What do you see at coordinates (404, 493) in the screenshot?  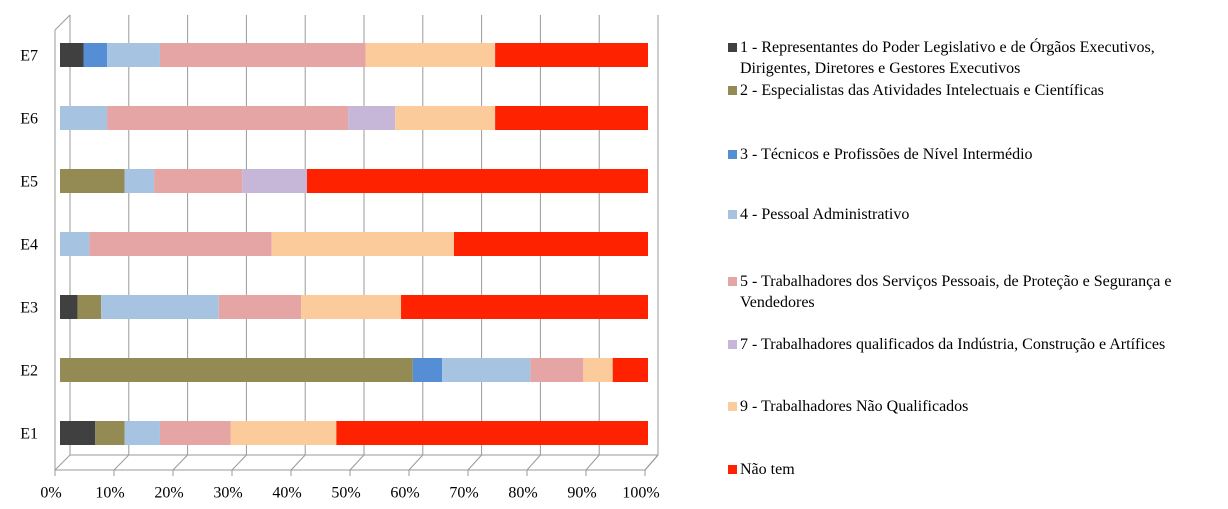 I see `x-tick-label: 60%` at bounding box center [404, 493].